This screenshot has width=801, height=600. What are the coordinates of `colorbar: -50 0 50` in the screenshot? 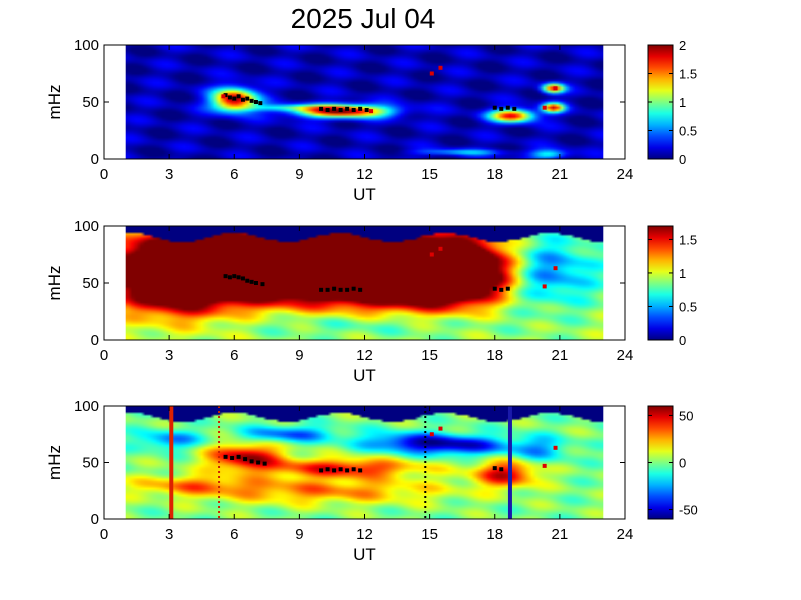 It's located at (672, 462).